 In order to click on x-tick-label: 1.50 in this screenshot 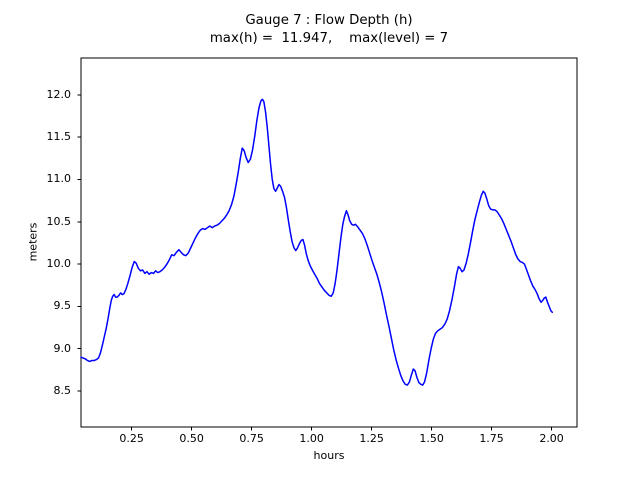, I will do `click(431, 438)`.